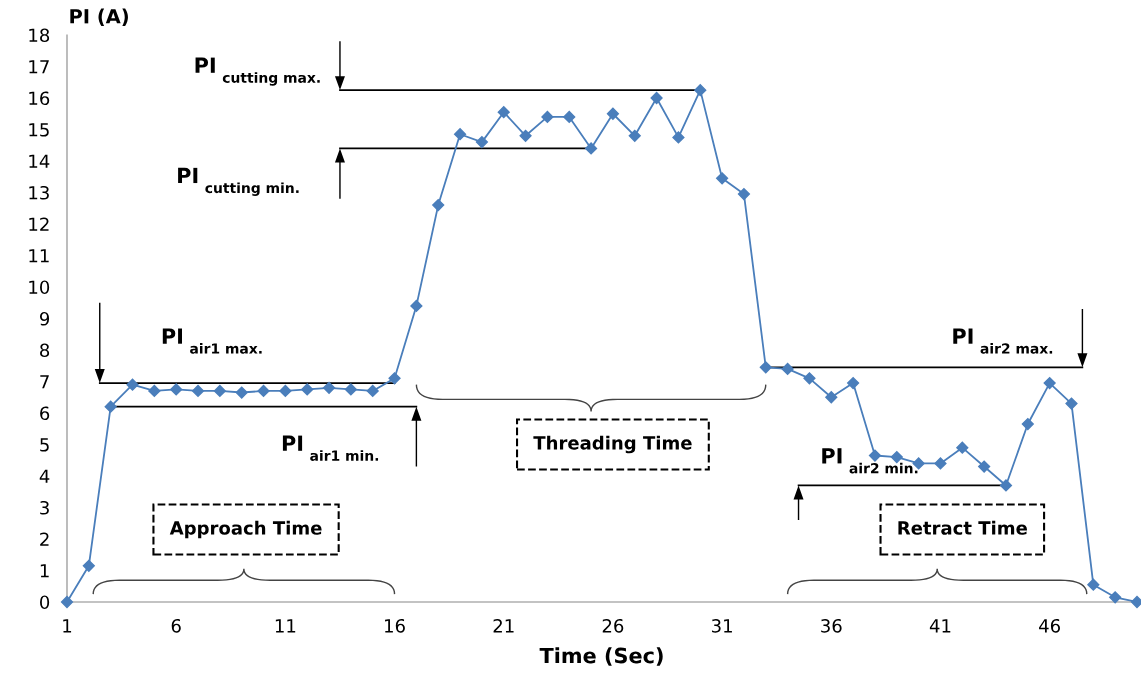  Describe the element at coordinates (940, 626) in the screenshot. I see `x-tick-label: 41` at that location.